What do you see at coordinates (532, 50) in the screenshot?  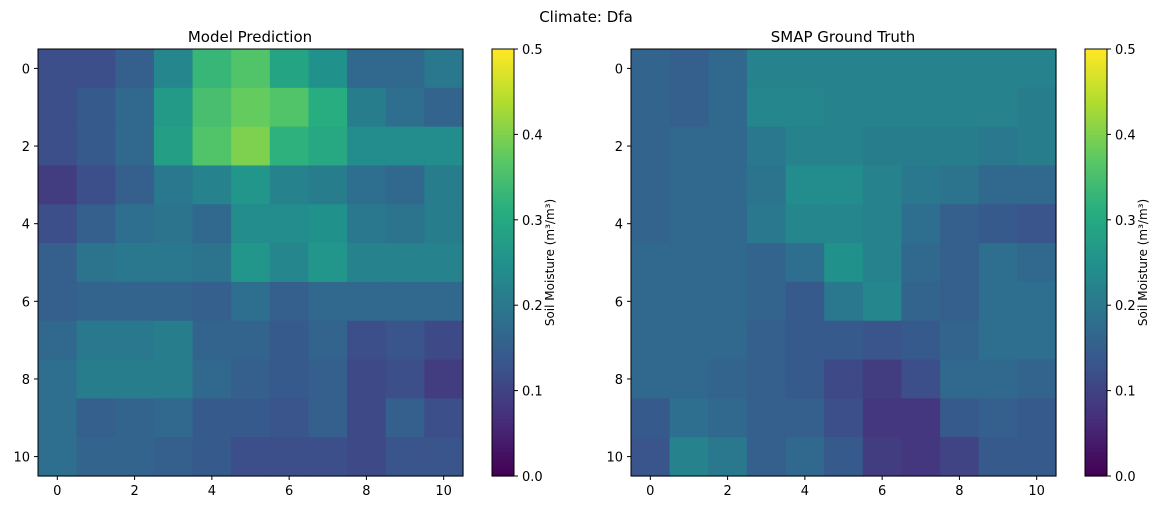 I see `colorbar-tick-label: 0.5` at bounding box center [532, 50].